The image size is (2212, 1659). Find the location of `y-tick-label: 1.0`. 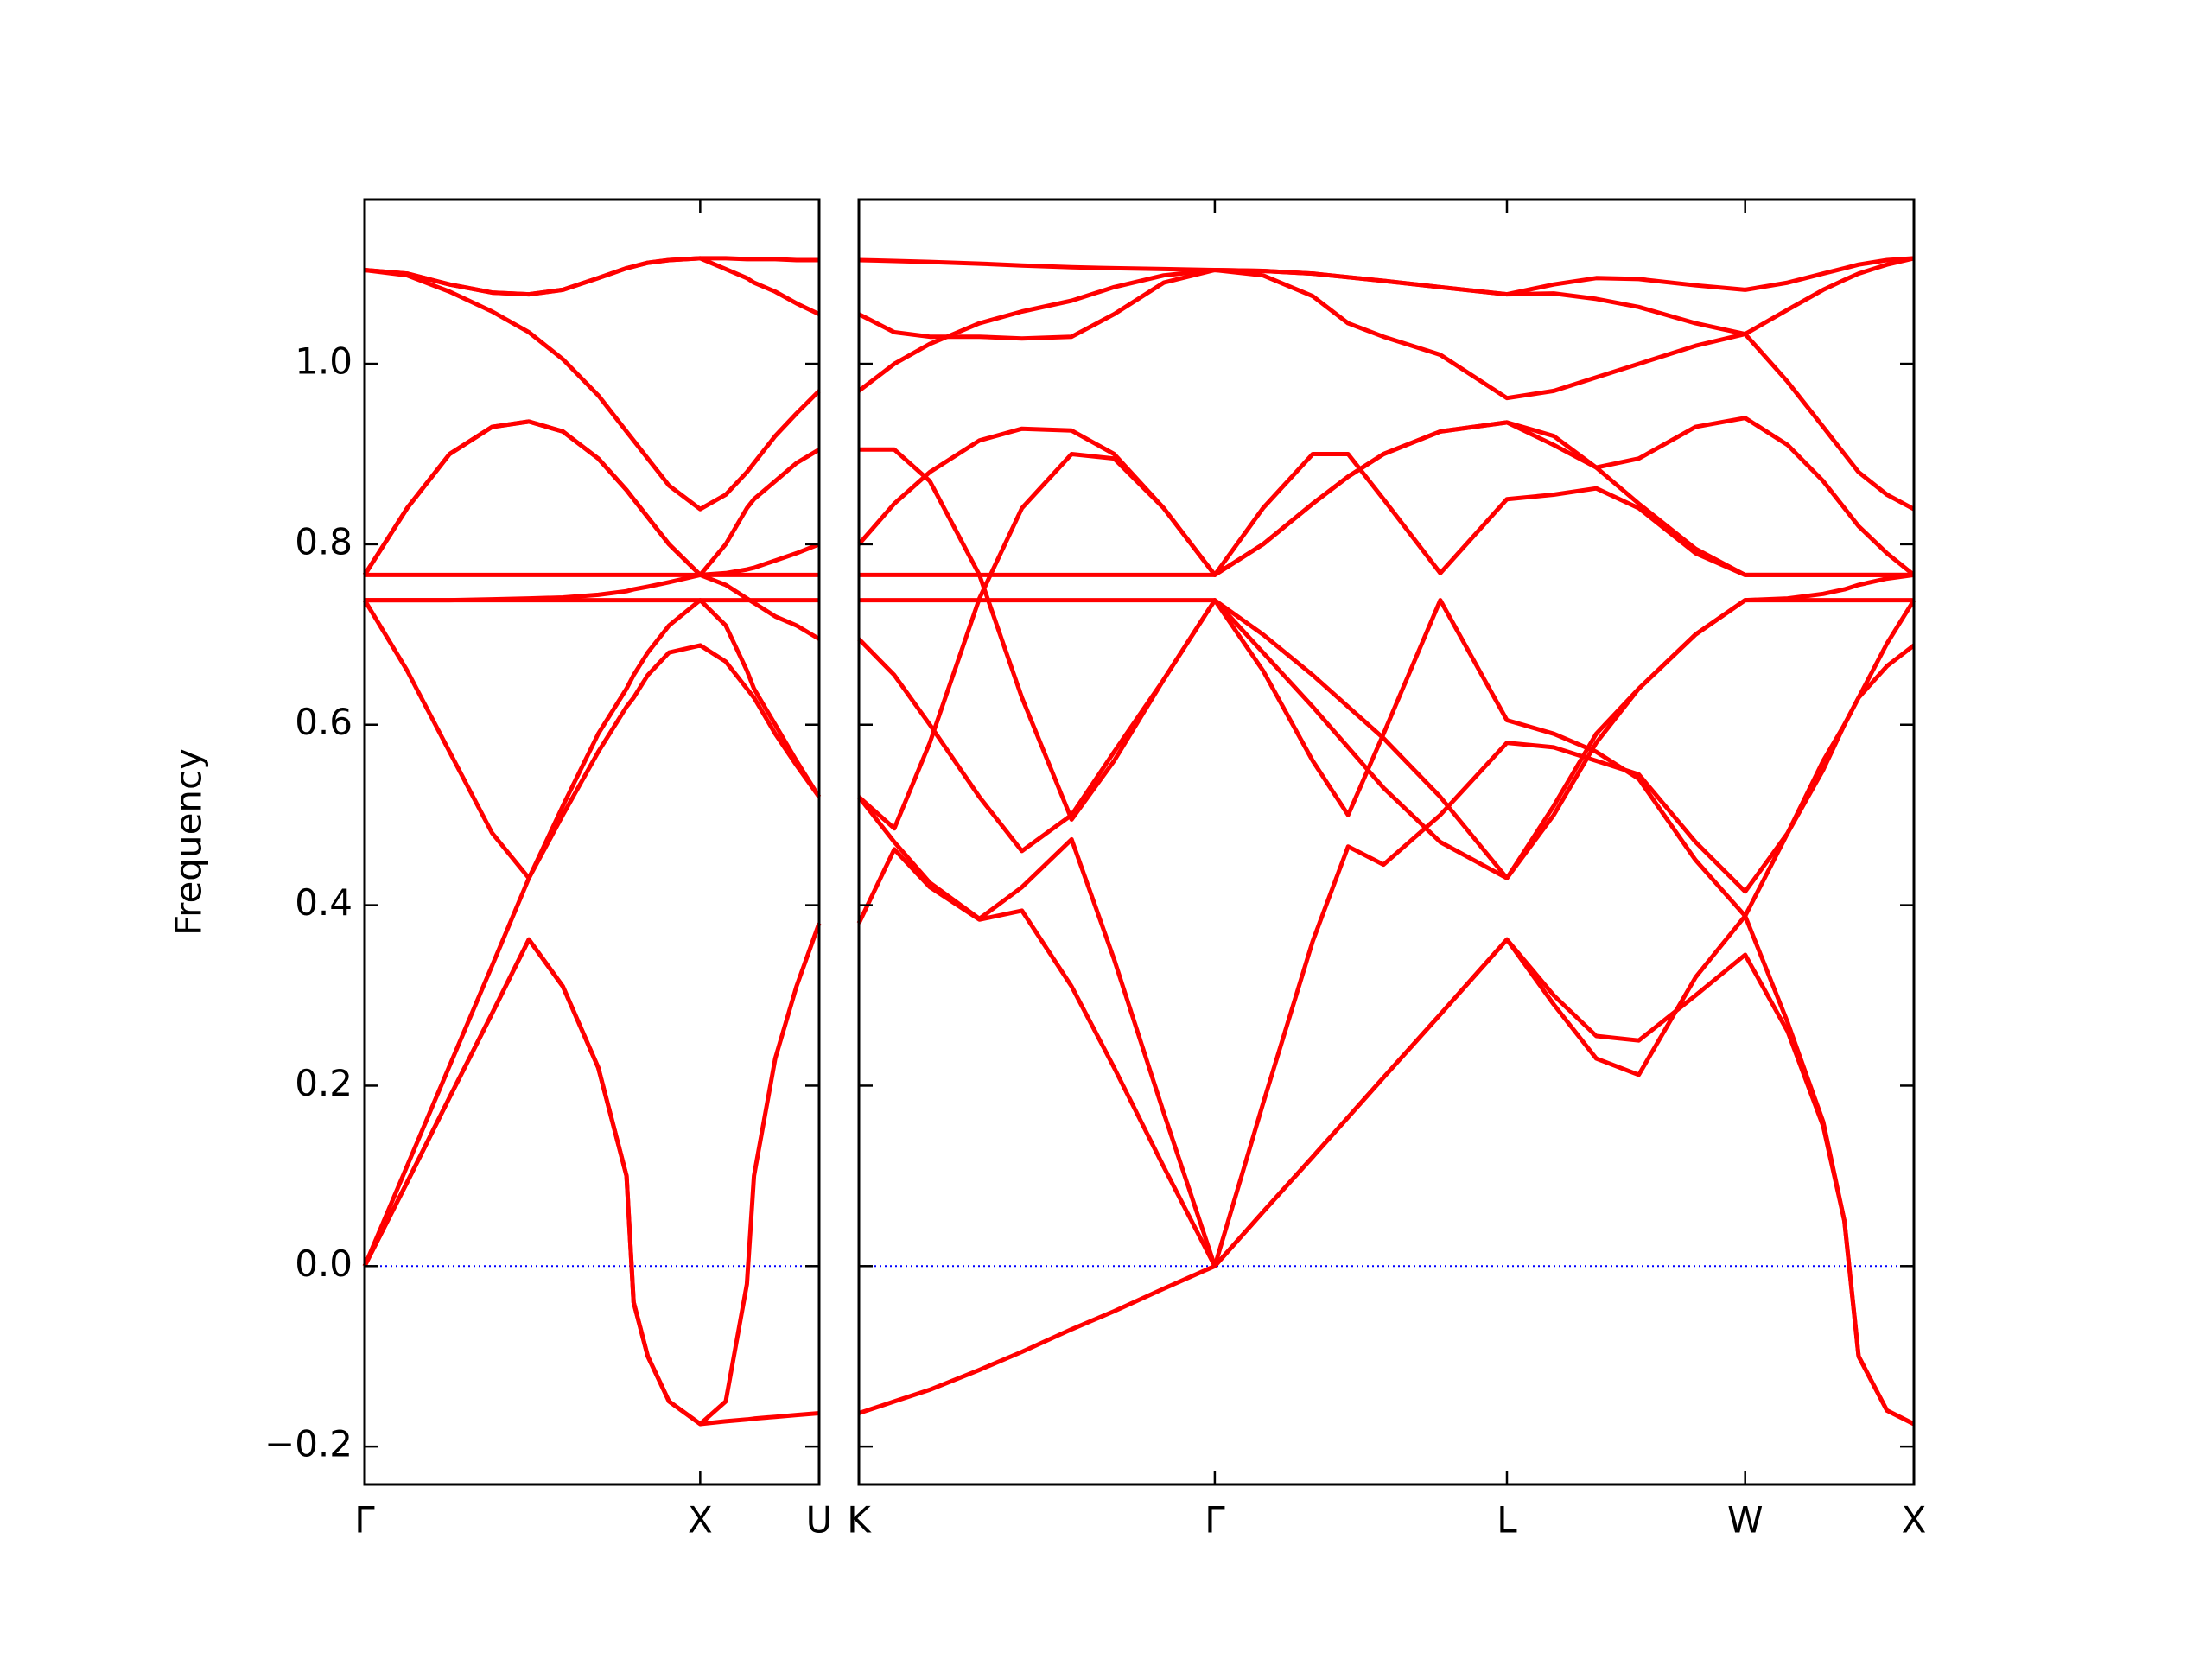

y-tick-label: 1.0 is located at coordinates (324, 361).